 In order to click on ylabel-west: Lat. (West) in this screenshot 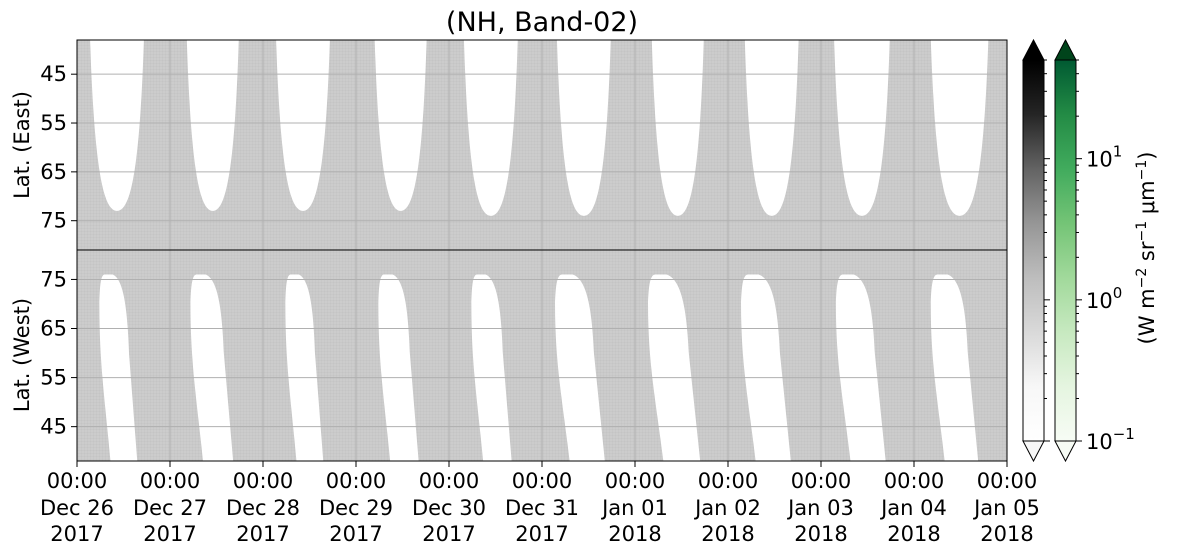, I will do `click(22, 355)`.